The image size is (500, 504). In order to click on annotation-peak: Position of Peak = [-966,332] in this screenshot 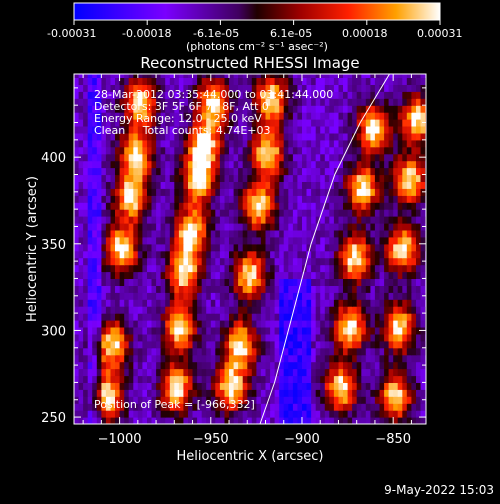, I will do `click(174, 404)`.